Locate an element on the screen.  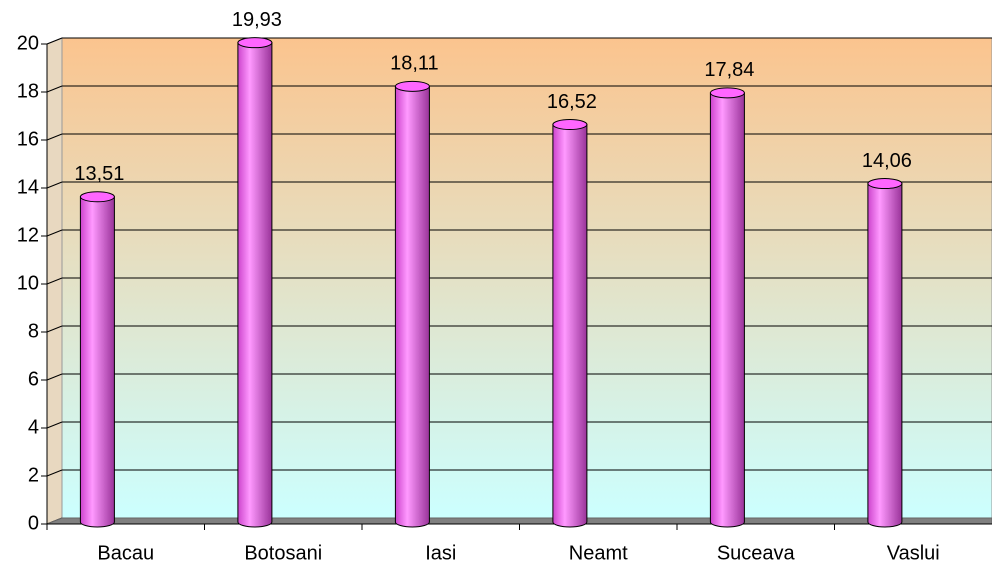
y-tick-label: 8 is located at coordinates (33, 331).